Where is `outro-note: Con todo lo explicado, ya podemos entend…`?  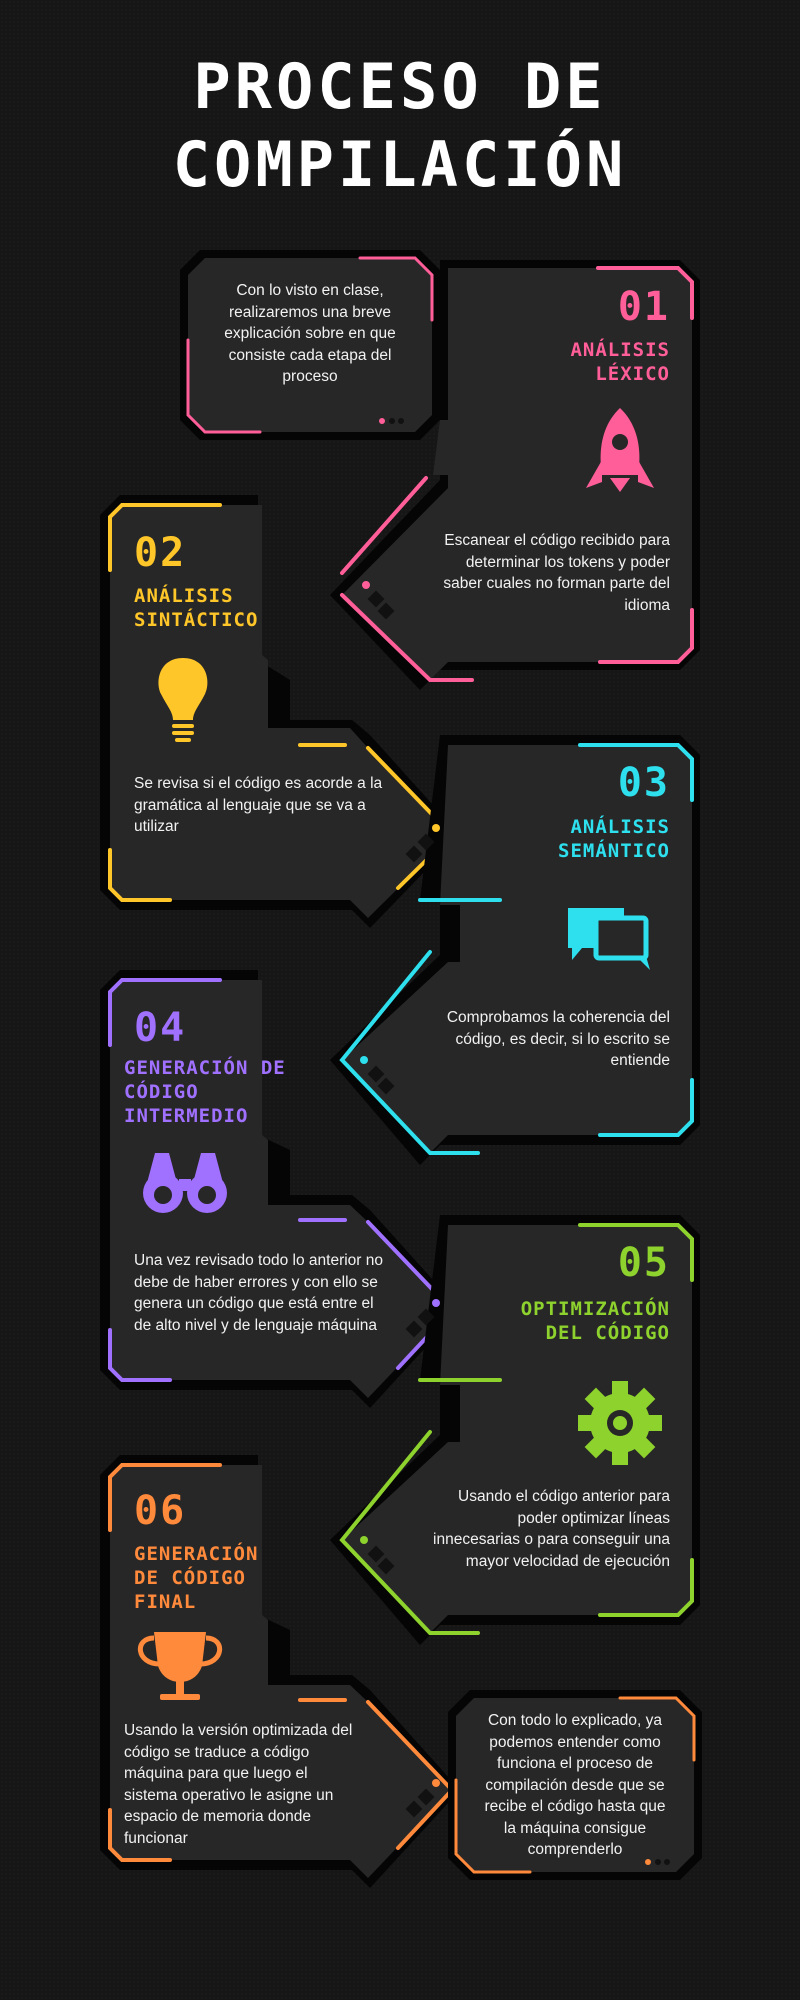 outro-note: Con todo lo explicado, ya podemos entend… is located at coordinates (575, 1785).